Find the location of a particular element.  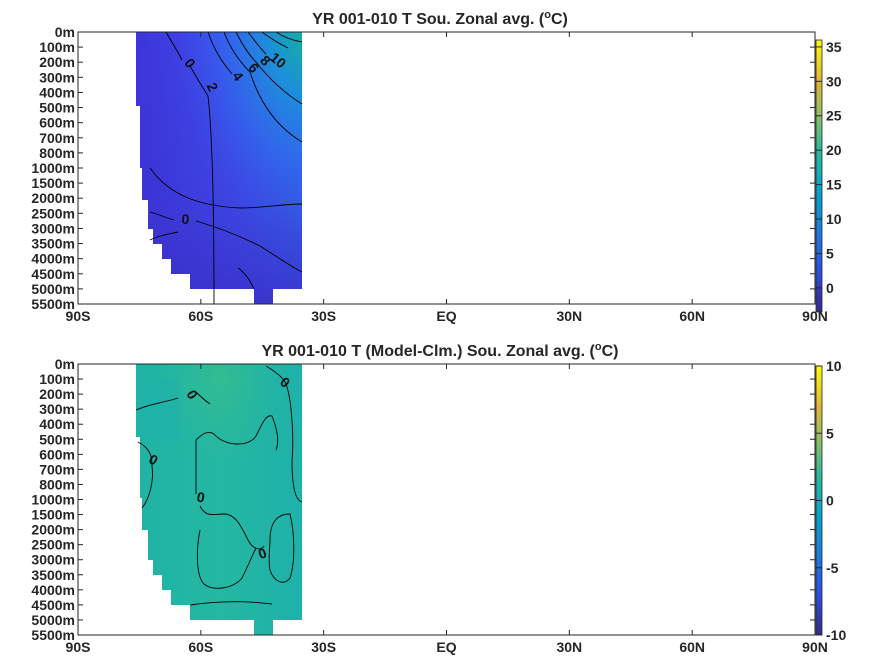

chart-title: YR 001-010 T Sou. Zonal avg. (oC) is located at coordinates (440, 18).